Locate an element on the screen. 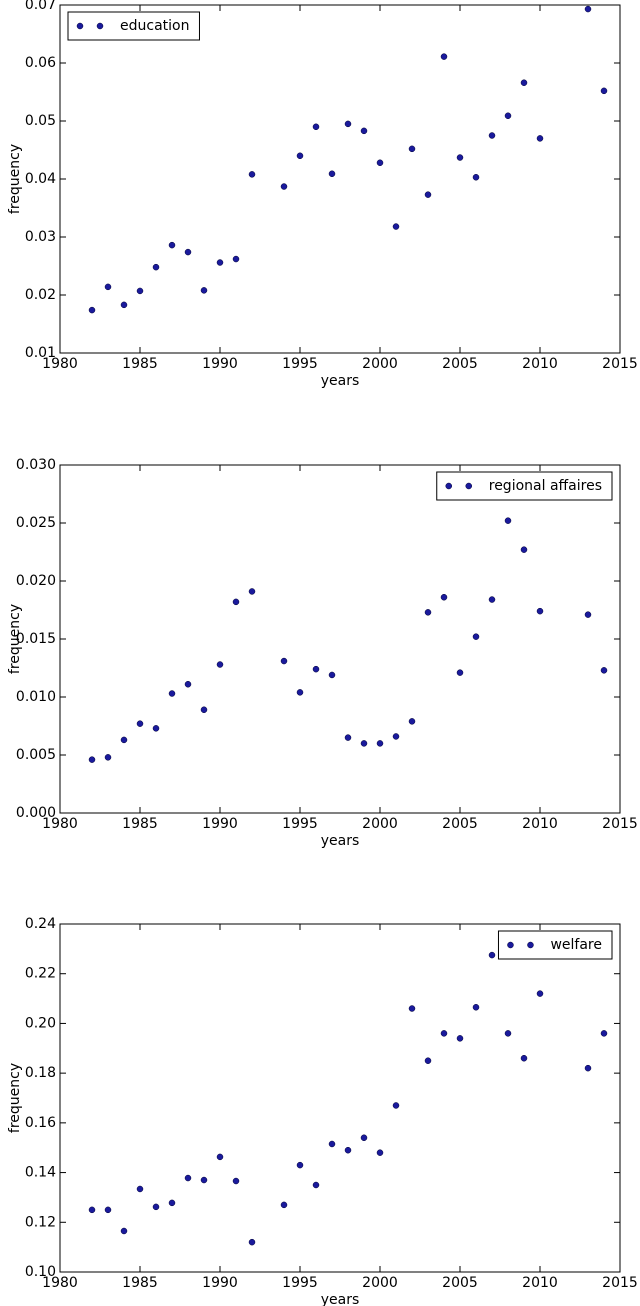  y-tick-label: 0.20 is located at coordinates (40, 1023).